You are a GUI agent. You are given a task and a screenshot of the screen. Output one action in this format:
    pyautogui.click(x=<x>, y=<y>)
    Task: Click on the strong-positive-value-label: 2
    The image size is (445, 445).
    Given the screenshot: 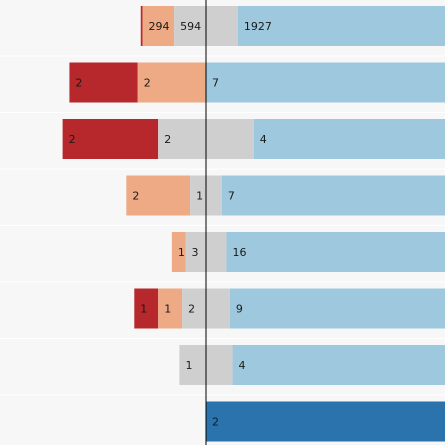 What is the action you would take?
    pyautogui.click(x=215, y=422)
    